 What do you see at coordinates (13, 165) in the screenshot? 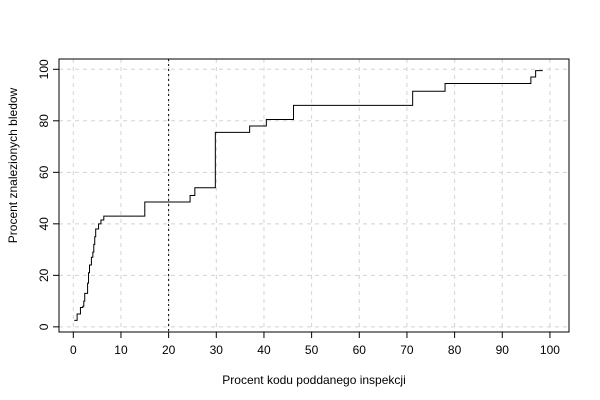
I see `y-axis-title: Procent znalezionych bledow` at bounding box center [13, 165].